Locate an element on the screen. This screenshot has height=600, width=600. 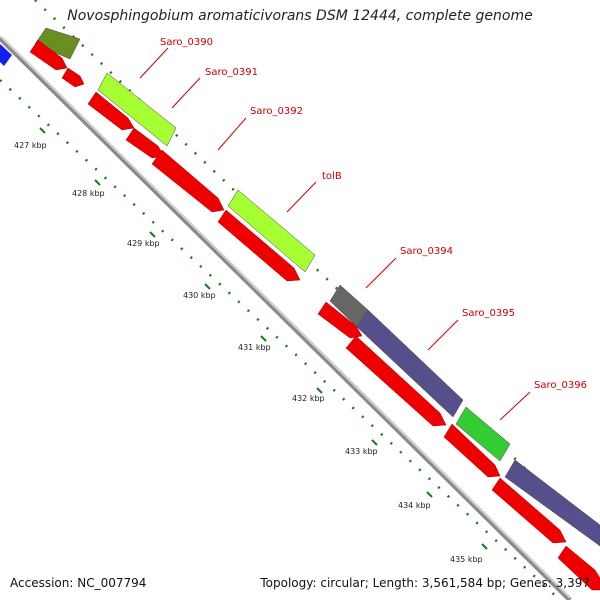
gene-feature-lime-tolb is located at coordinates (271, 231).